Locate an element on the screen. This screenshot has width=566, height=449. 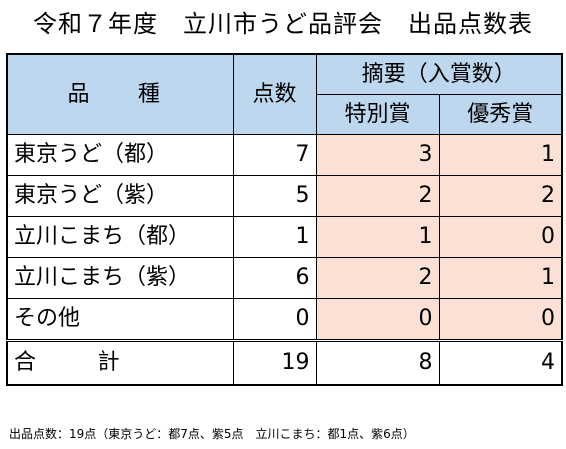
total-label: 合 計 is located at coordinates (77, 362).